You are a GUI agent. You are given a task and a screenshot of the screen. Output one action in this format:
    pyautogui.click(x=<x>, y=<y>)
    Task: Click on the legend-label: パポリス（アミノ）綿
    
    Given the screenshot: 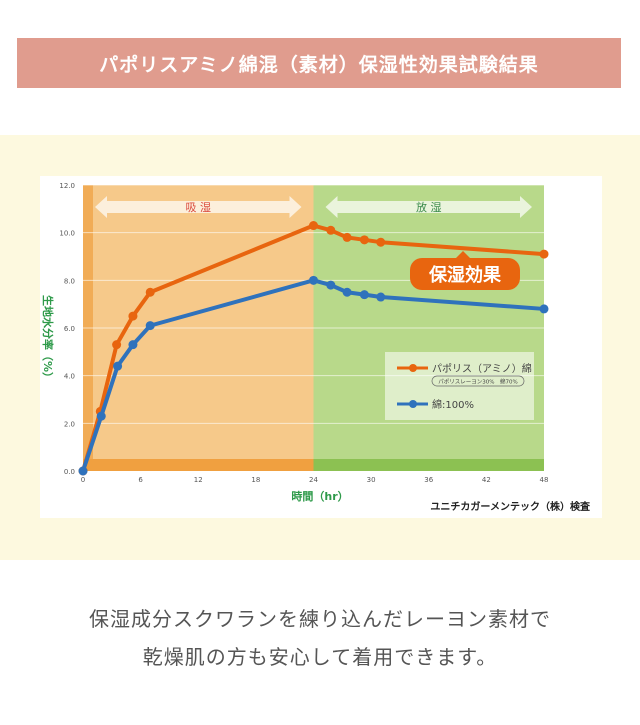 What is the action you would take?
    pyautogui.click(x=482, y=368)
    